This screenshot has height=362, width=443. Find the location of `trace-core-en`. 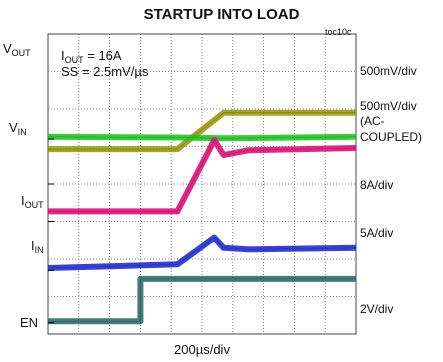

trace-core-en is located at coordinates (202, 300).